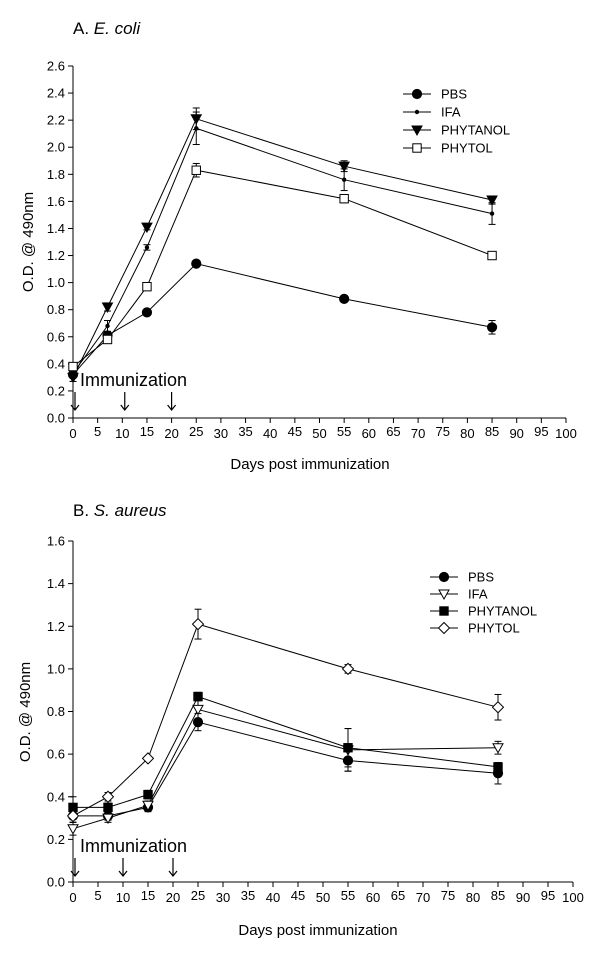 The height and width of the screenshot is (962, 600). What do you see at coordinates (475, 130) in the screenshot?
I see `panel-a-legend-label-phytanol: PHYTANOL` at bounding box center [475, 130].